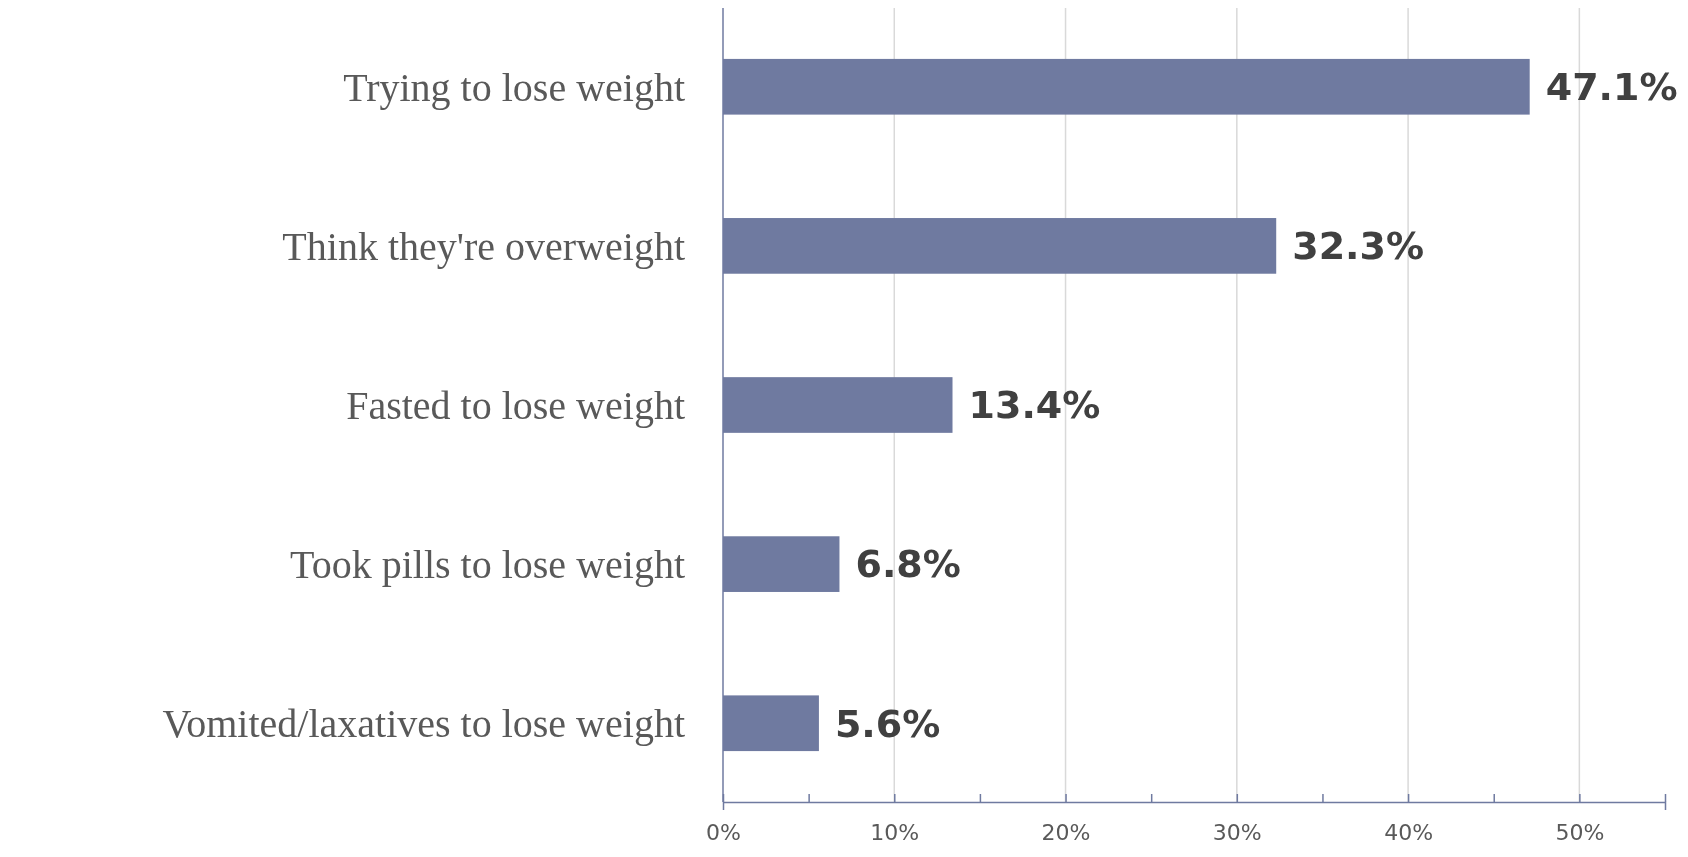 This screenshot has height=857, width=1688. I want to click on y-tick-label: Vomited/laxatives to lose weight, so click(423, 724).